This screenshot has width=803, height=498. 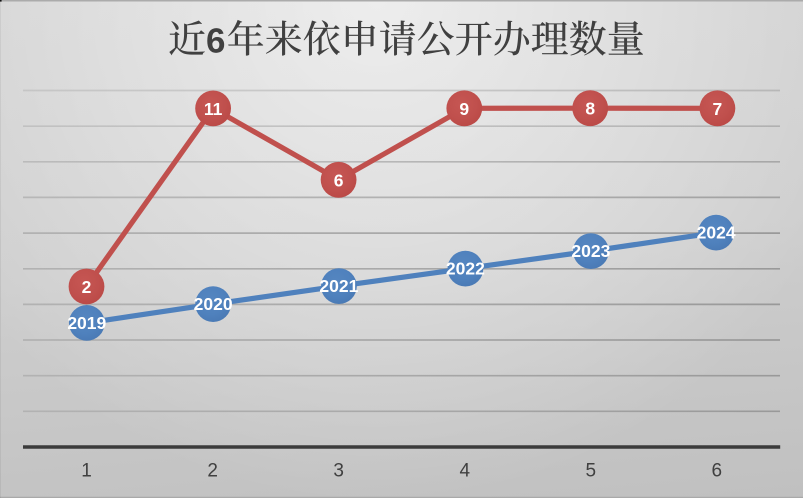 I want to click on svg-text: 2024, so click(x=716, y=233).